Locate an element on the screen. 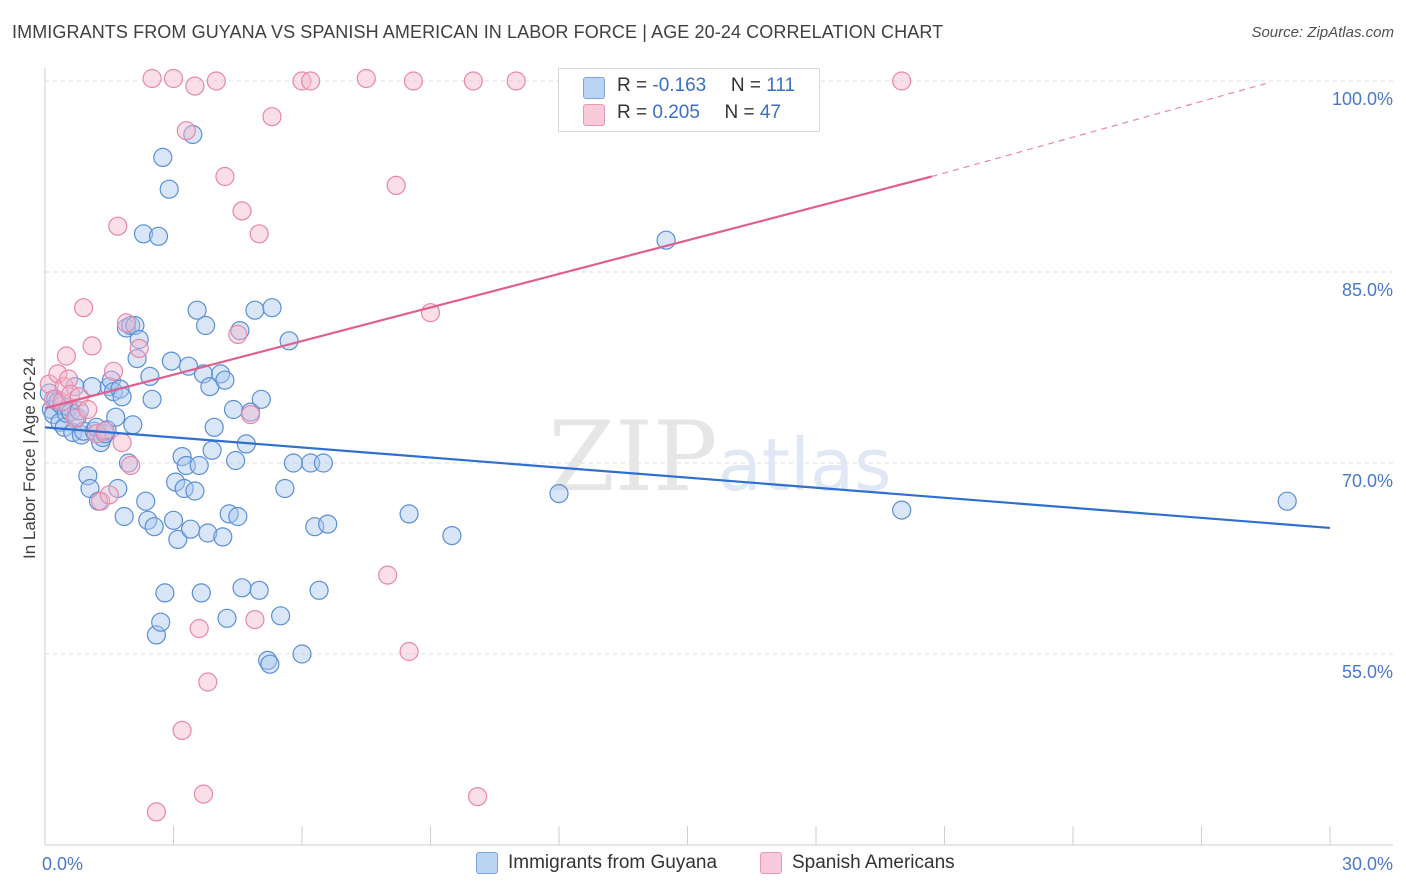  x-tick-label: 30.0% is located at coordinates (1367, 864).